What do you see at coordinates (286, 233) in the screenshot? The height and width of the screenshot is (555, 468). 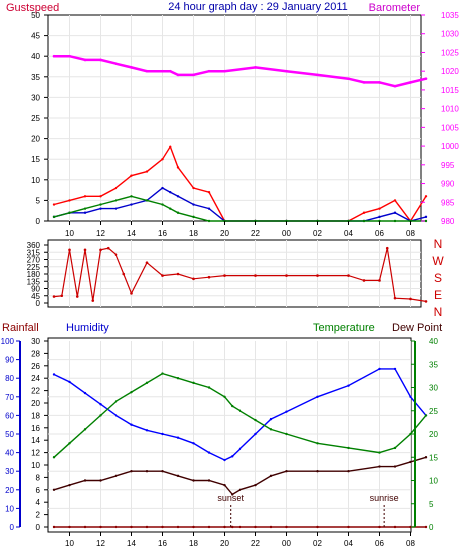 I see `wind-x-tick-label: 00` at bounding box center [286, 233].